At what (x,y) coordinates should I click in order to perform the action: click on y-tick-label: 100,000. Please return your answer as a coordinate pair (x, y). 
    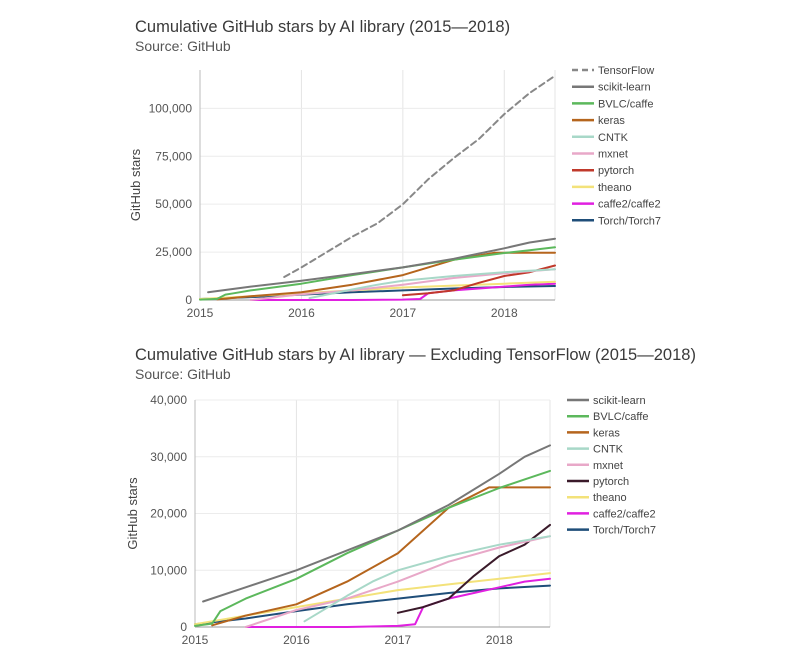
    Looking at the image, I should click on (171, 108).